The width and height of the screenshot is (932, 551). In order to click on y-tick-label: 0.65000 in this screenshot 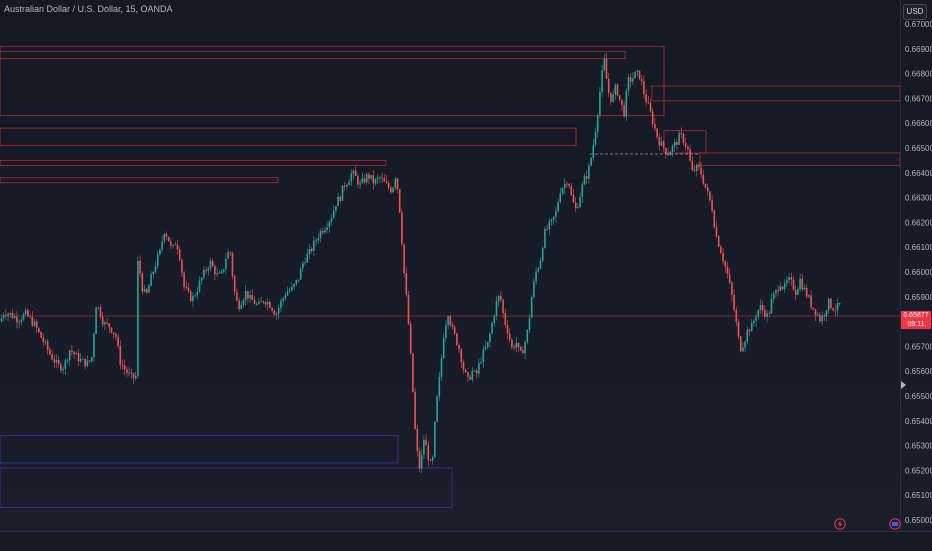, I will do `click(918, 520)`.